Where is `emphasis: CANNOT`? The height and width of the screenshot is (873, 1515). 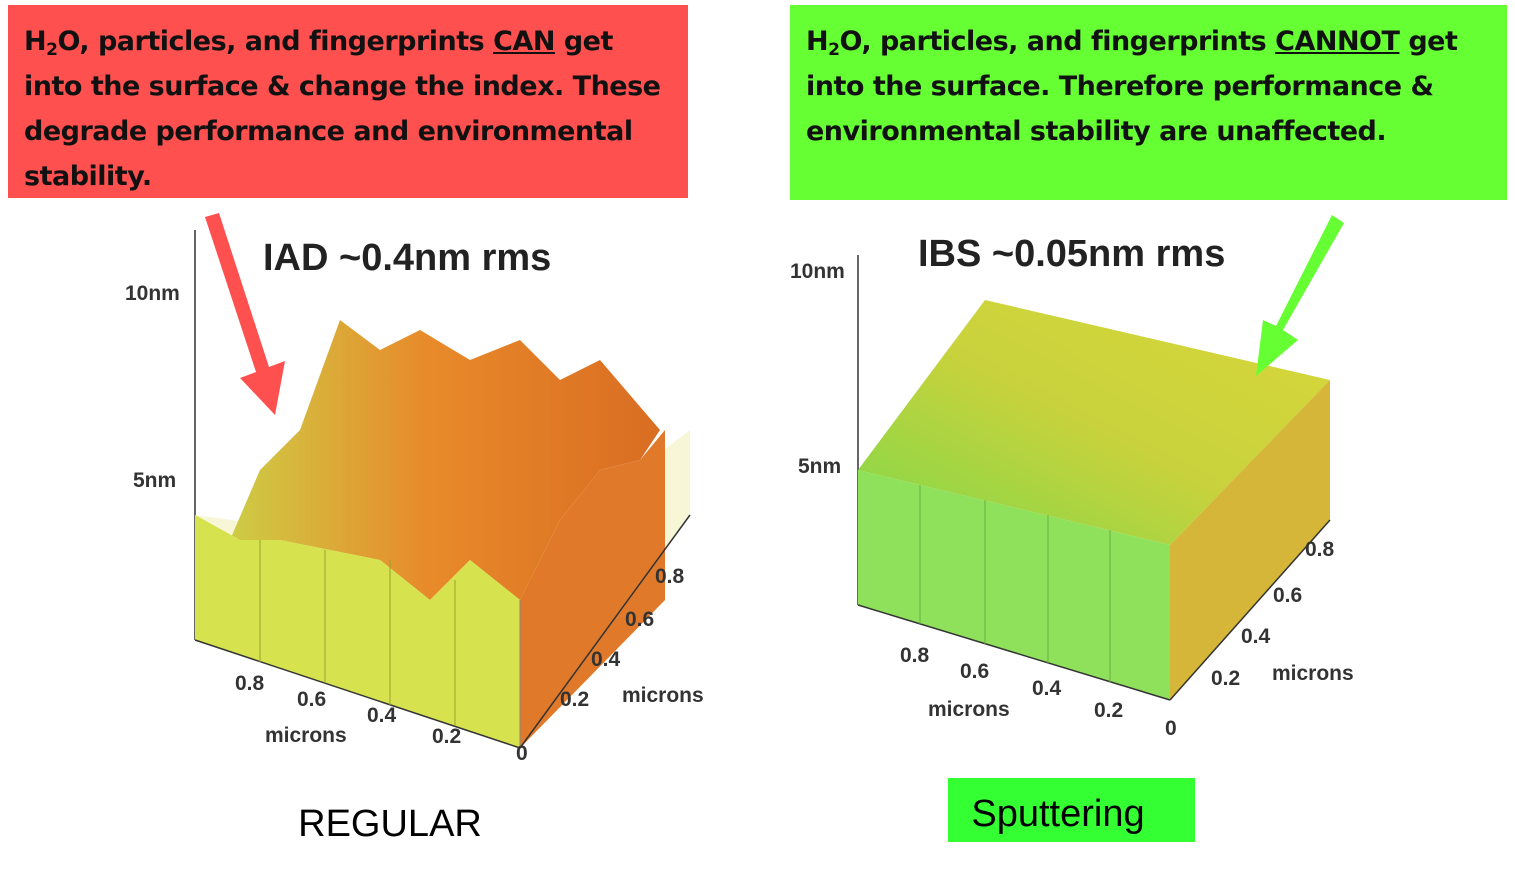 emphasis: CANNOT is located at coordinates (1337, 41).